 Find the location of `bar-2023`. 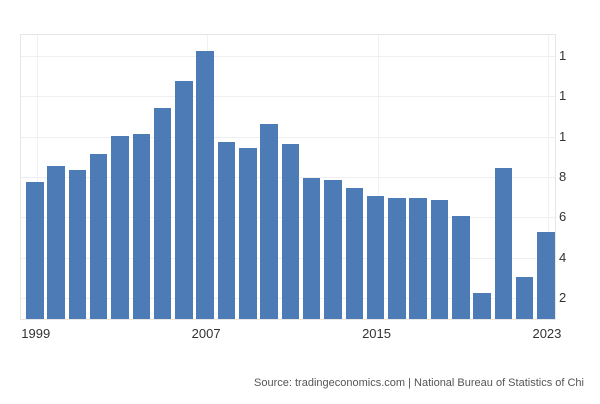

bar-2023 is located at coordinates (546, 275).